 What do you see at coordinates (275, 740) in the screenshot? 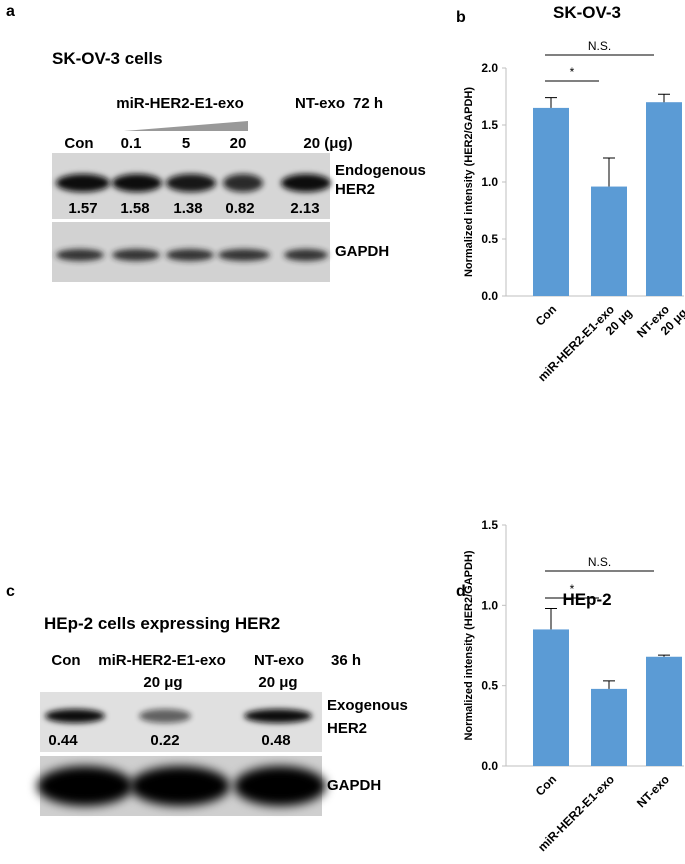
I see `band-quantity: 0.48` at bounding box center [275, 740].